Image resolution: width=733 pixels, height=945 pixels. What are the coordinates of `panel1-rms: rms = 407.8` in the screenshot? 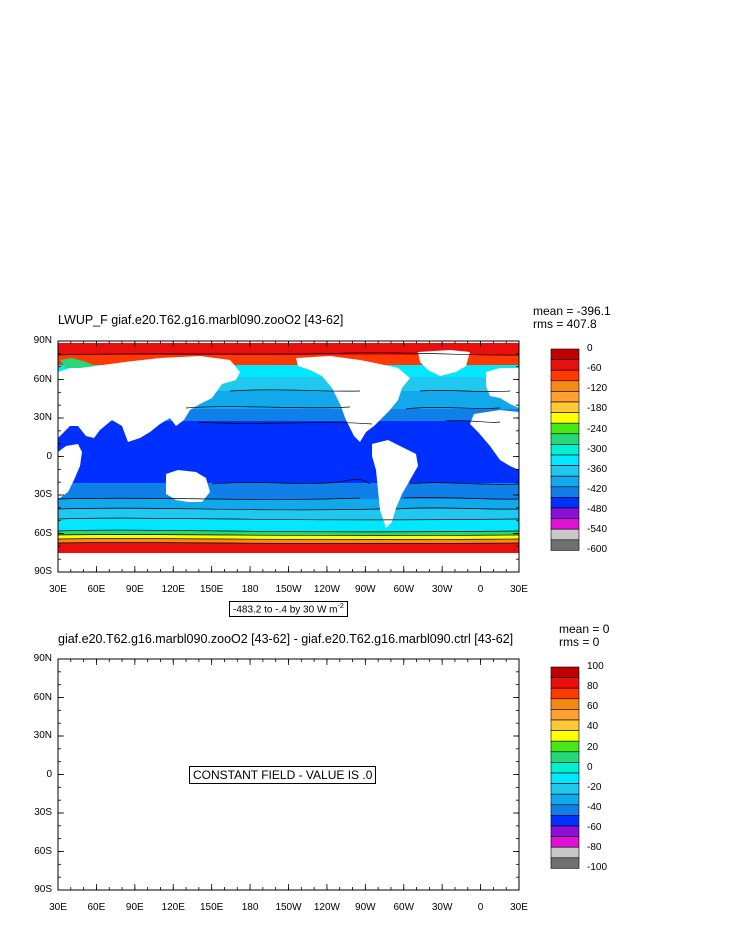 It's located at (565, 324).